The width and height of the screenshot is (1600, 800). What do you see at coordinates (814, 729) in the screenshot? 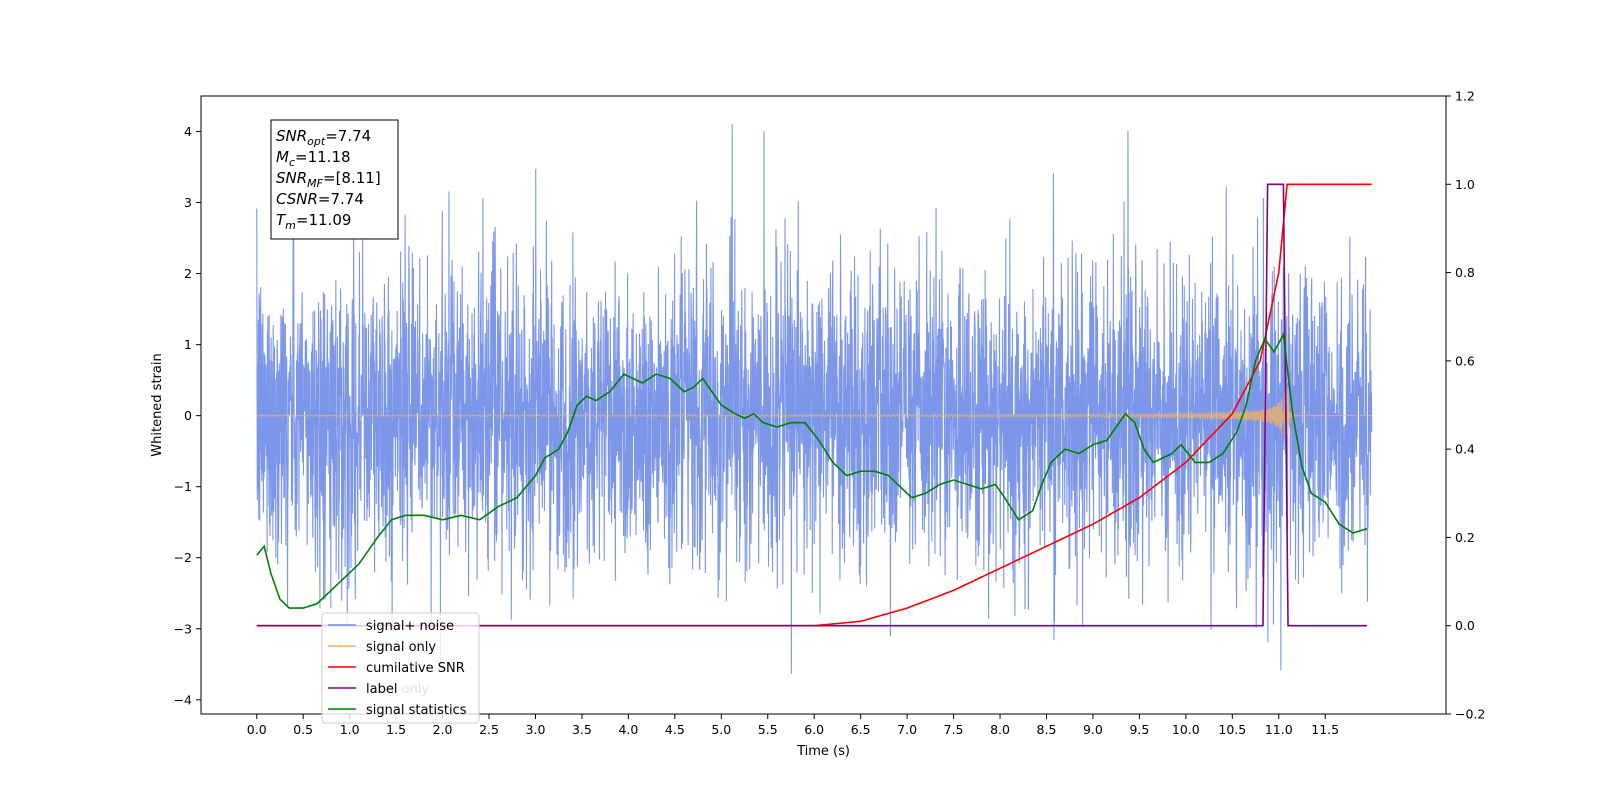
I see `x-tick-label: 6.0` at bounding box center [814, 729].